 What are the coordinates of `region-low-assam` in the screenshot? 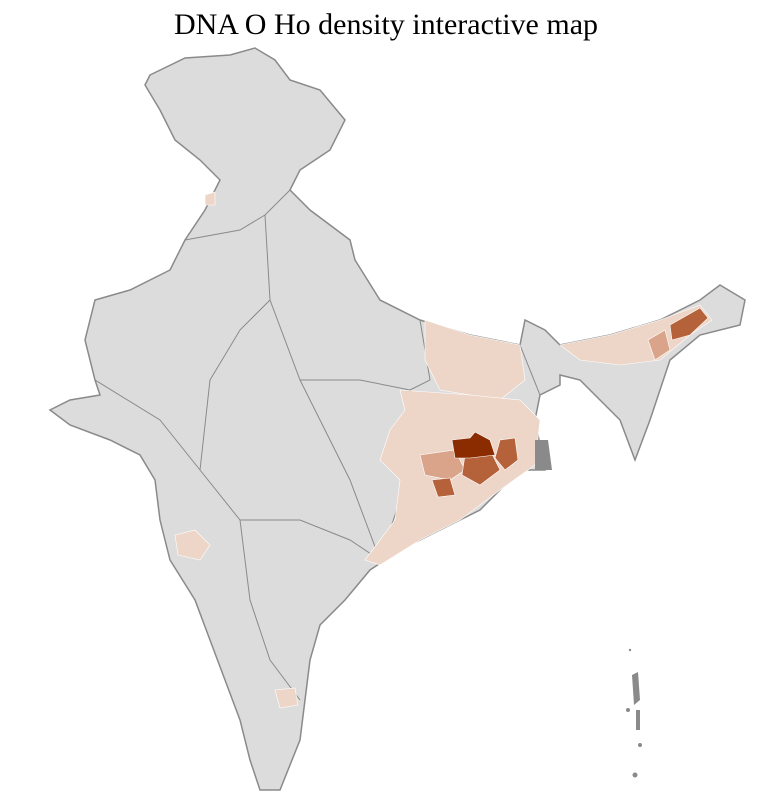 It's located at (636, 335).